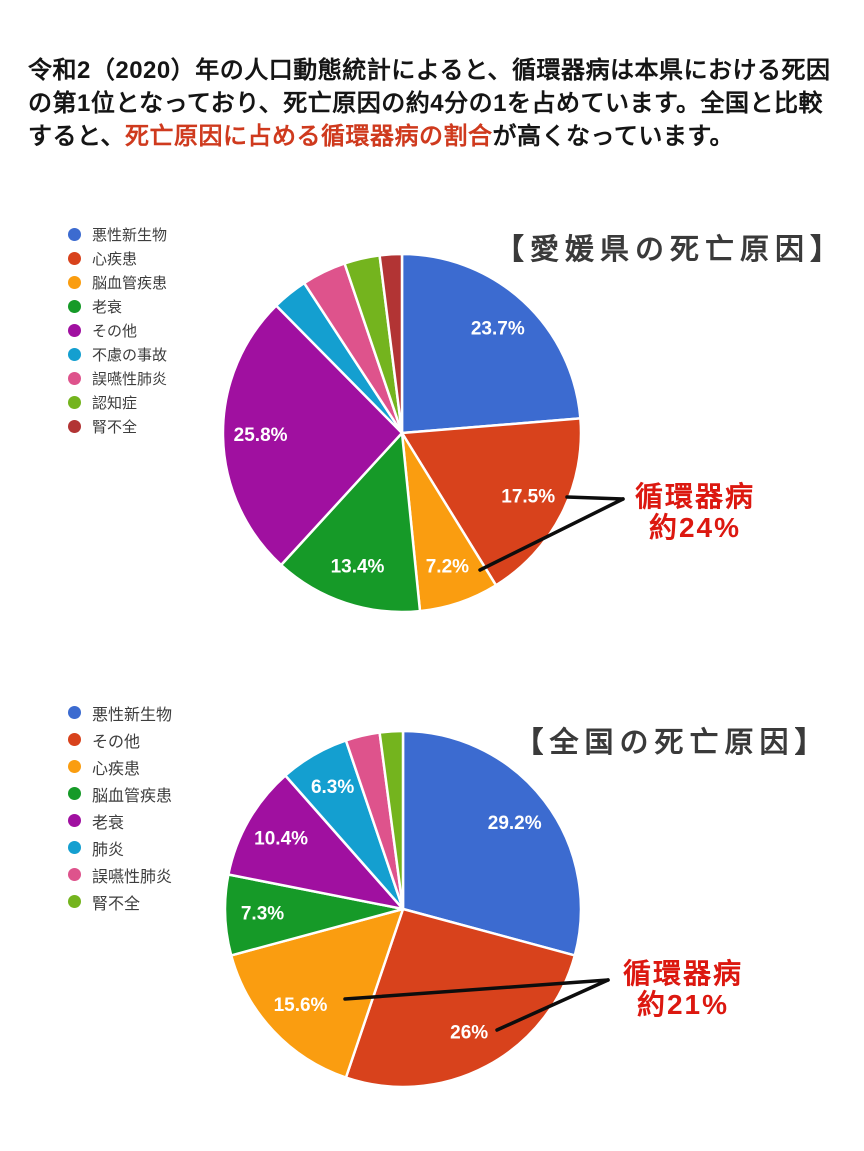 The height and width of the screenshot is (1151, 864). I want to click on pie-slice-value-label: 13.4%, so click(358, 567).